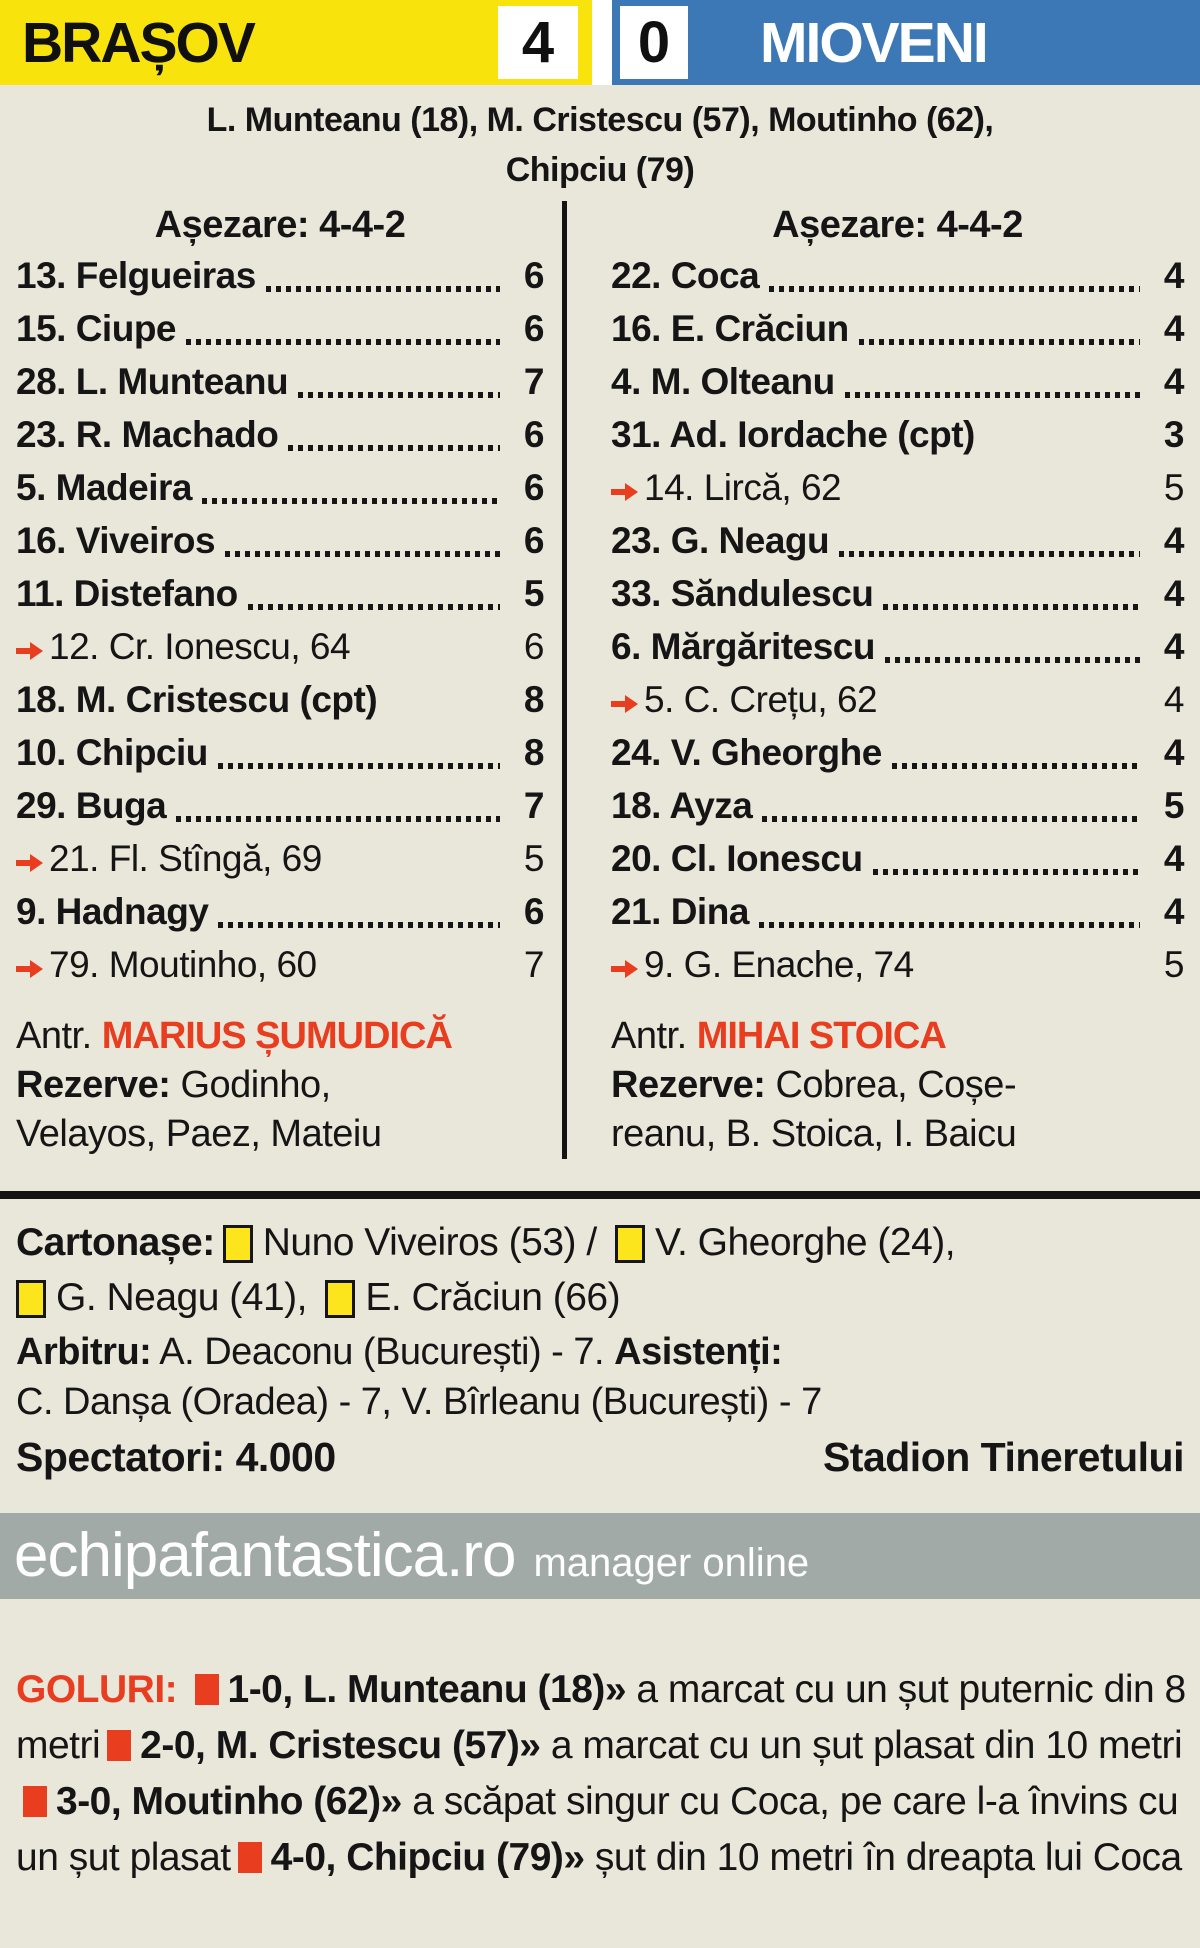 The image size is (1200, 1948). I want to click on substitute-row: 9. G. Enache, 74 5, so click(898, 964).